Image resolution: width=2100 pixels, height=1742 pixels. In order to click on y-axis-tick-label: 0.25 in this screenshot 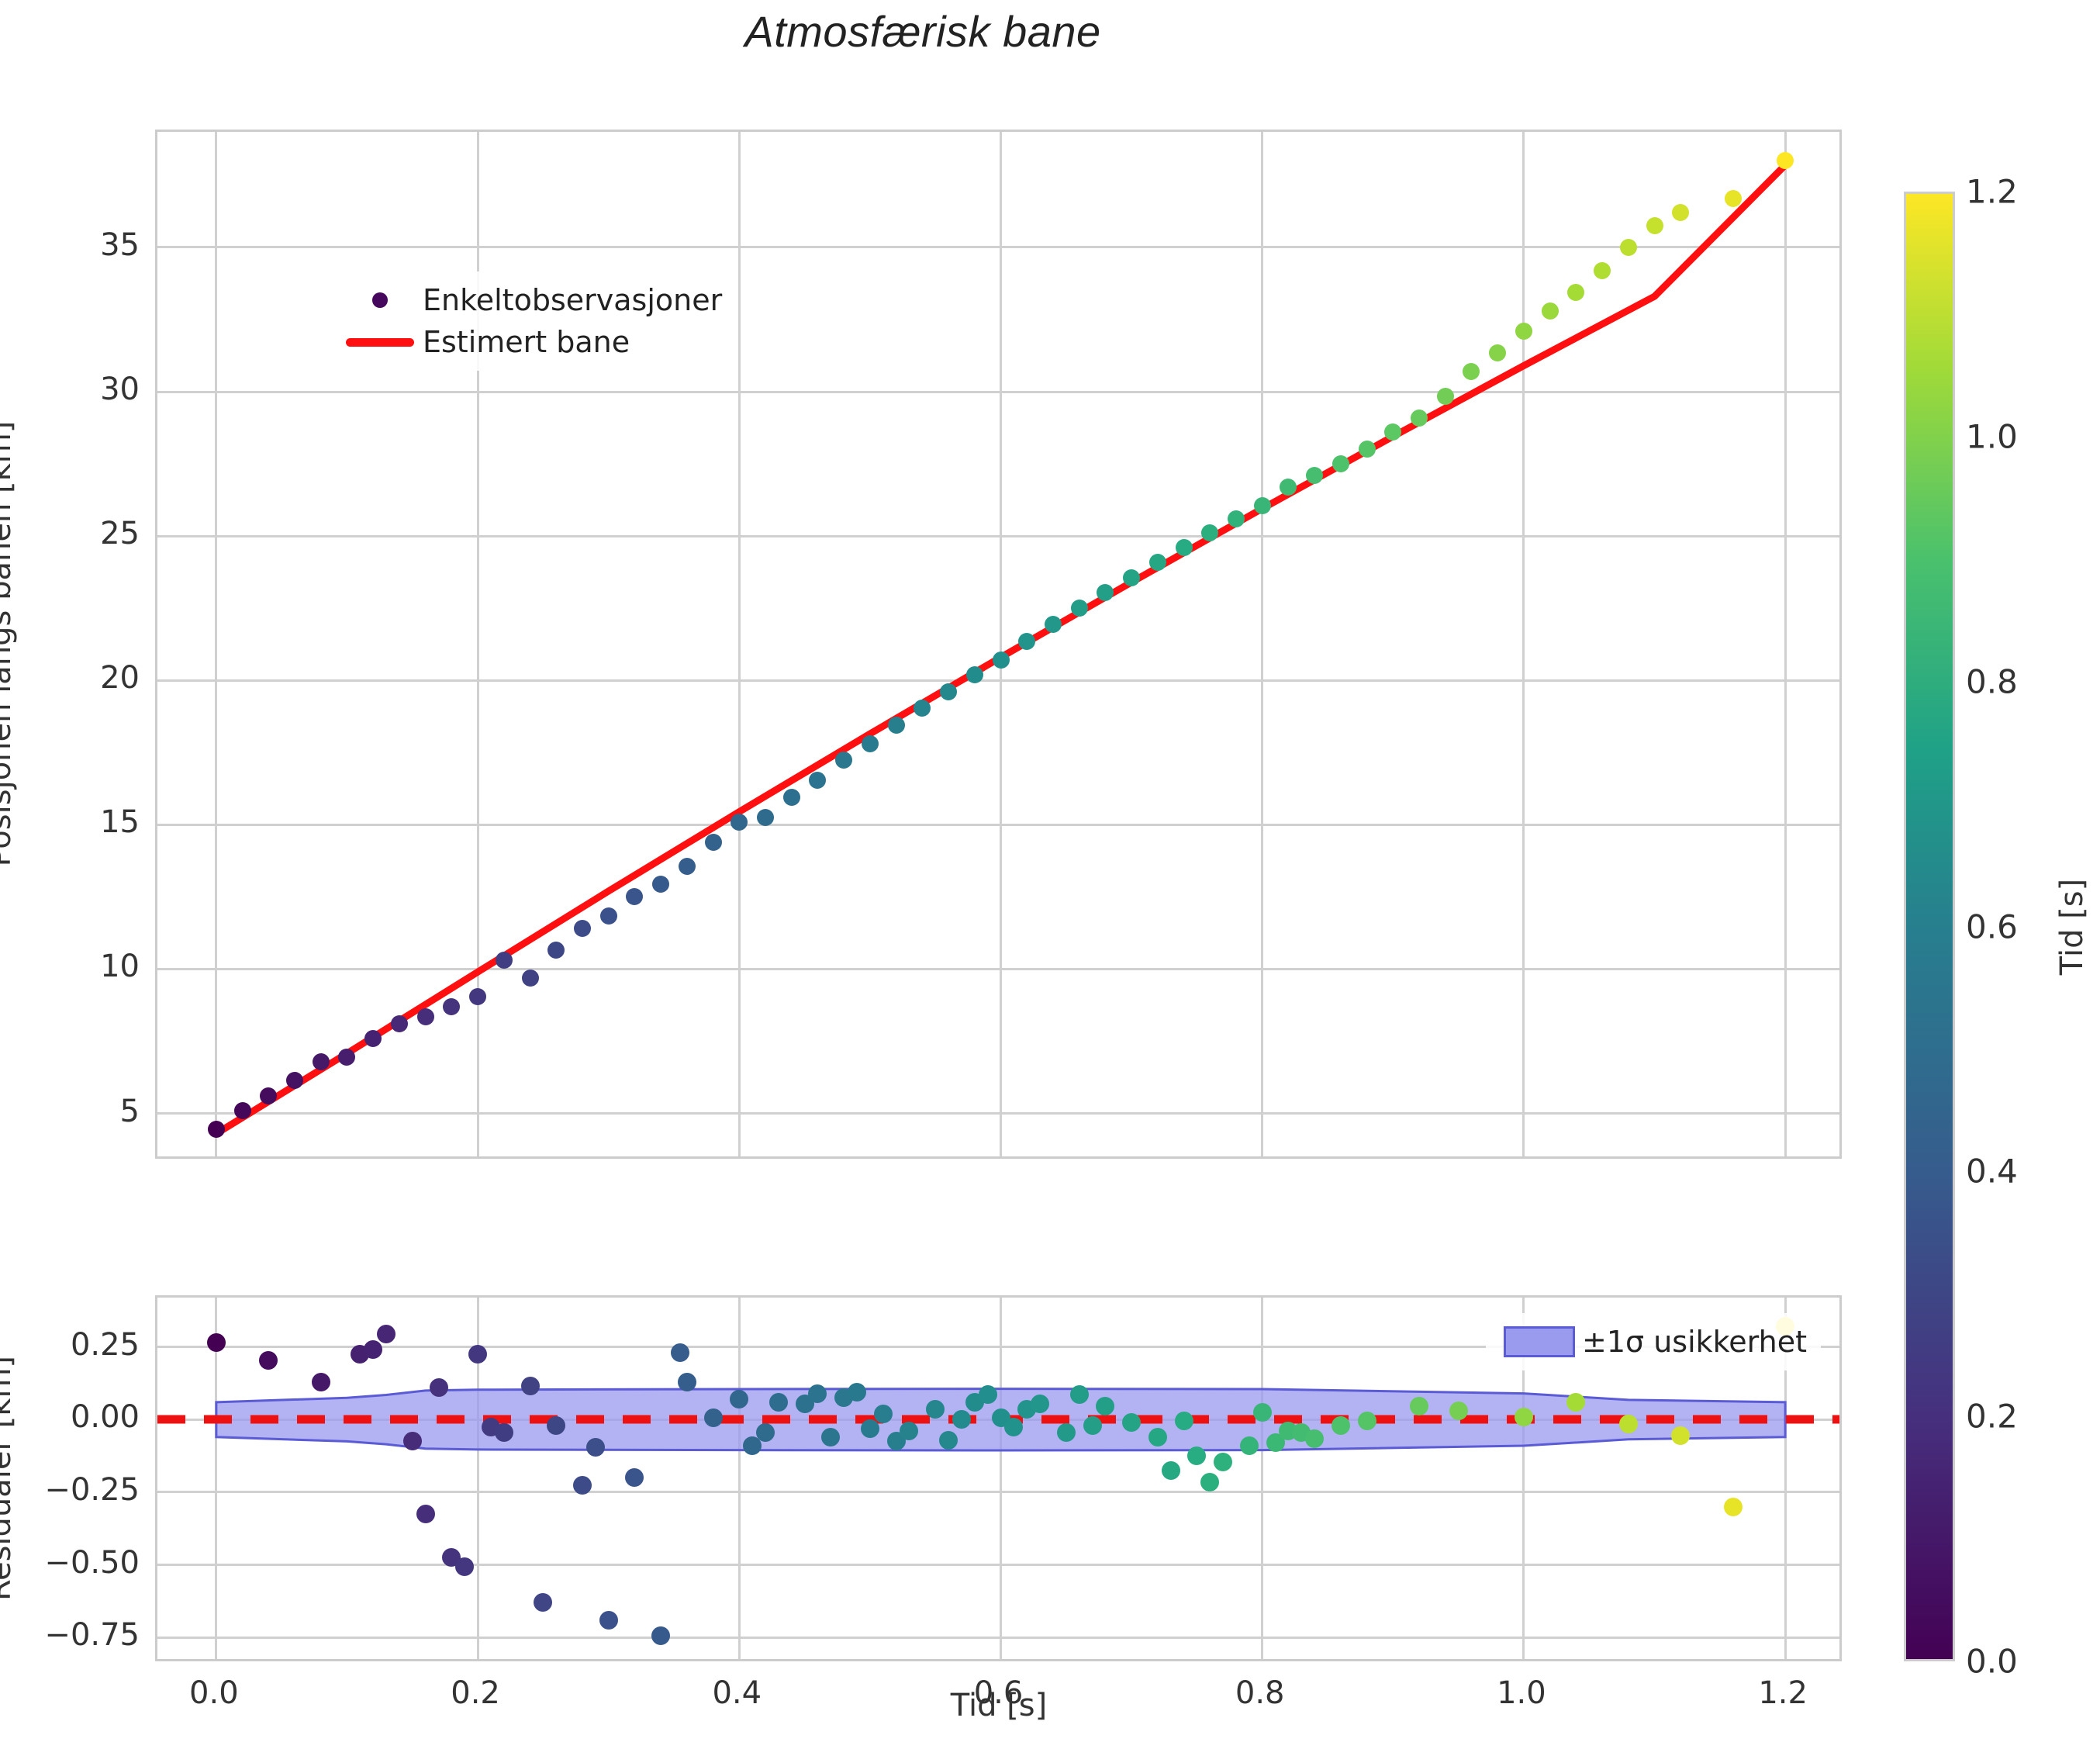, I will do `click(105, 1344)`.